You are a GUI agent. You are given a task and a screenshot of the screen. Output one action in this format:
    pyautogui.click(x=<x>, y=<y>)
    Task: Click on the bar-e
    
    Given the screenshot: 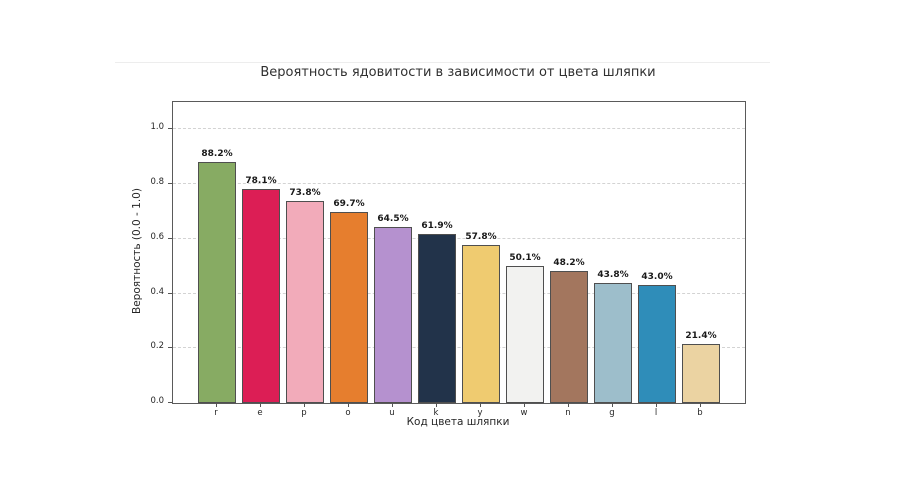 What is the action you would take?
    pyautogui.click(x=261, y=296)
    